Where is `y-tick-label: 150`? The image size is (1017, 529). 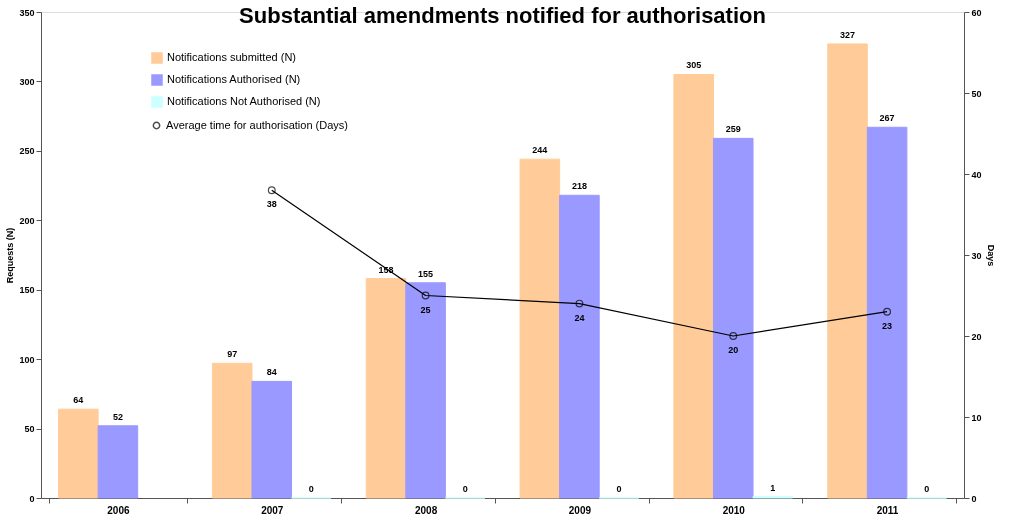 y-tick-label: 150 is located at coordinates (27, 290).